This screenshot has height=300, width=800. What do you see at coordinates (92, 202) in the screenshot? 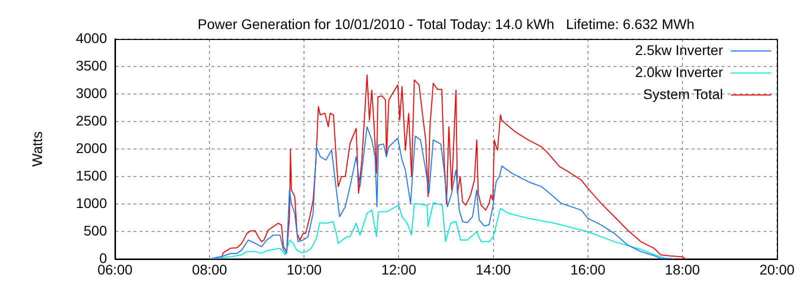
I see `y-tick-label: 1000` at bounding box center [92, 202].